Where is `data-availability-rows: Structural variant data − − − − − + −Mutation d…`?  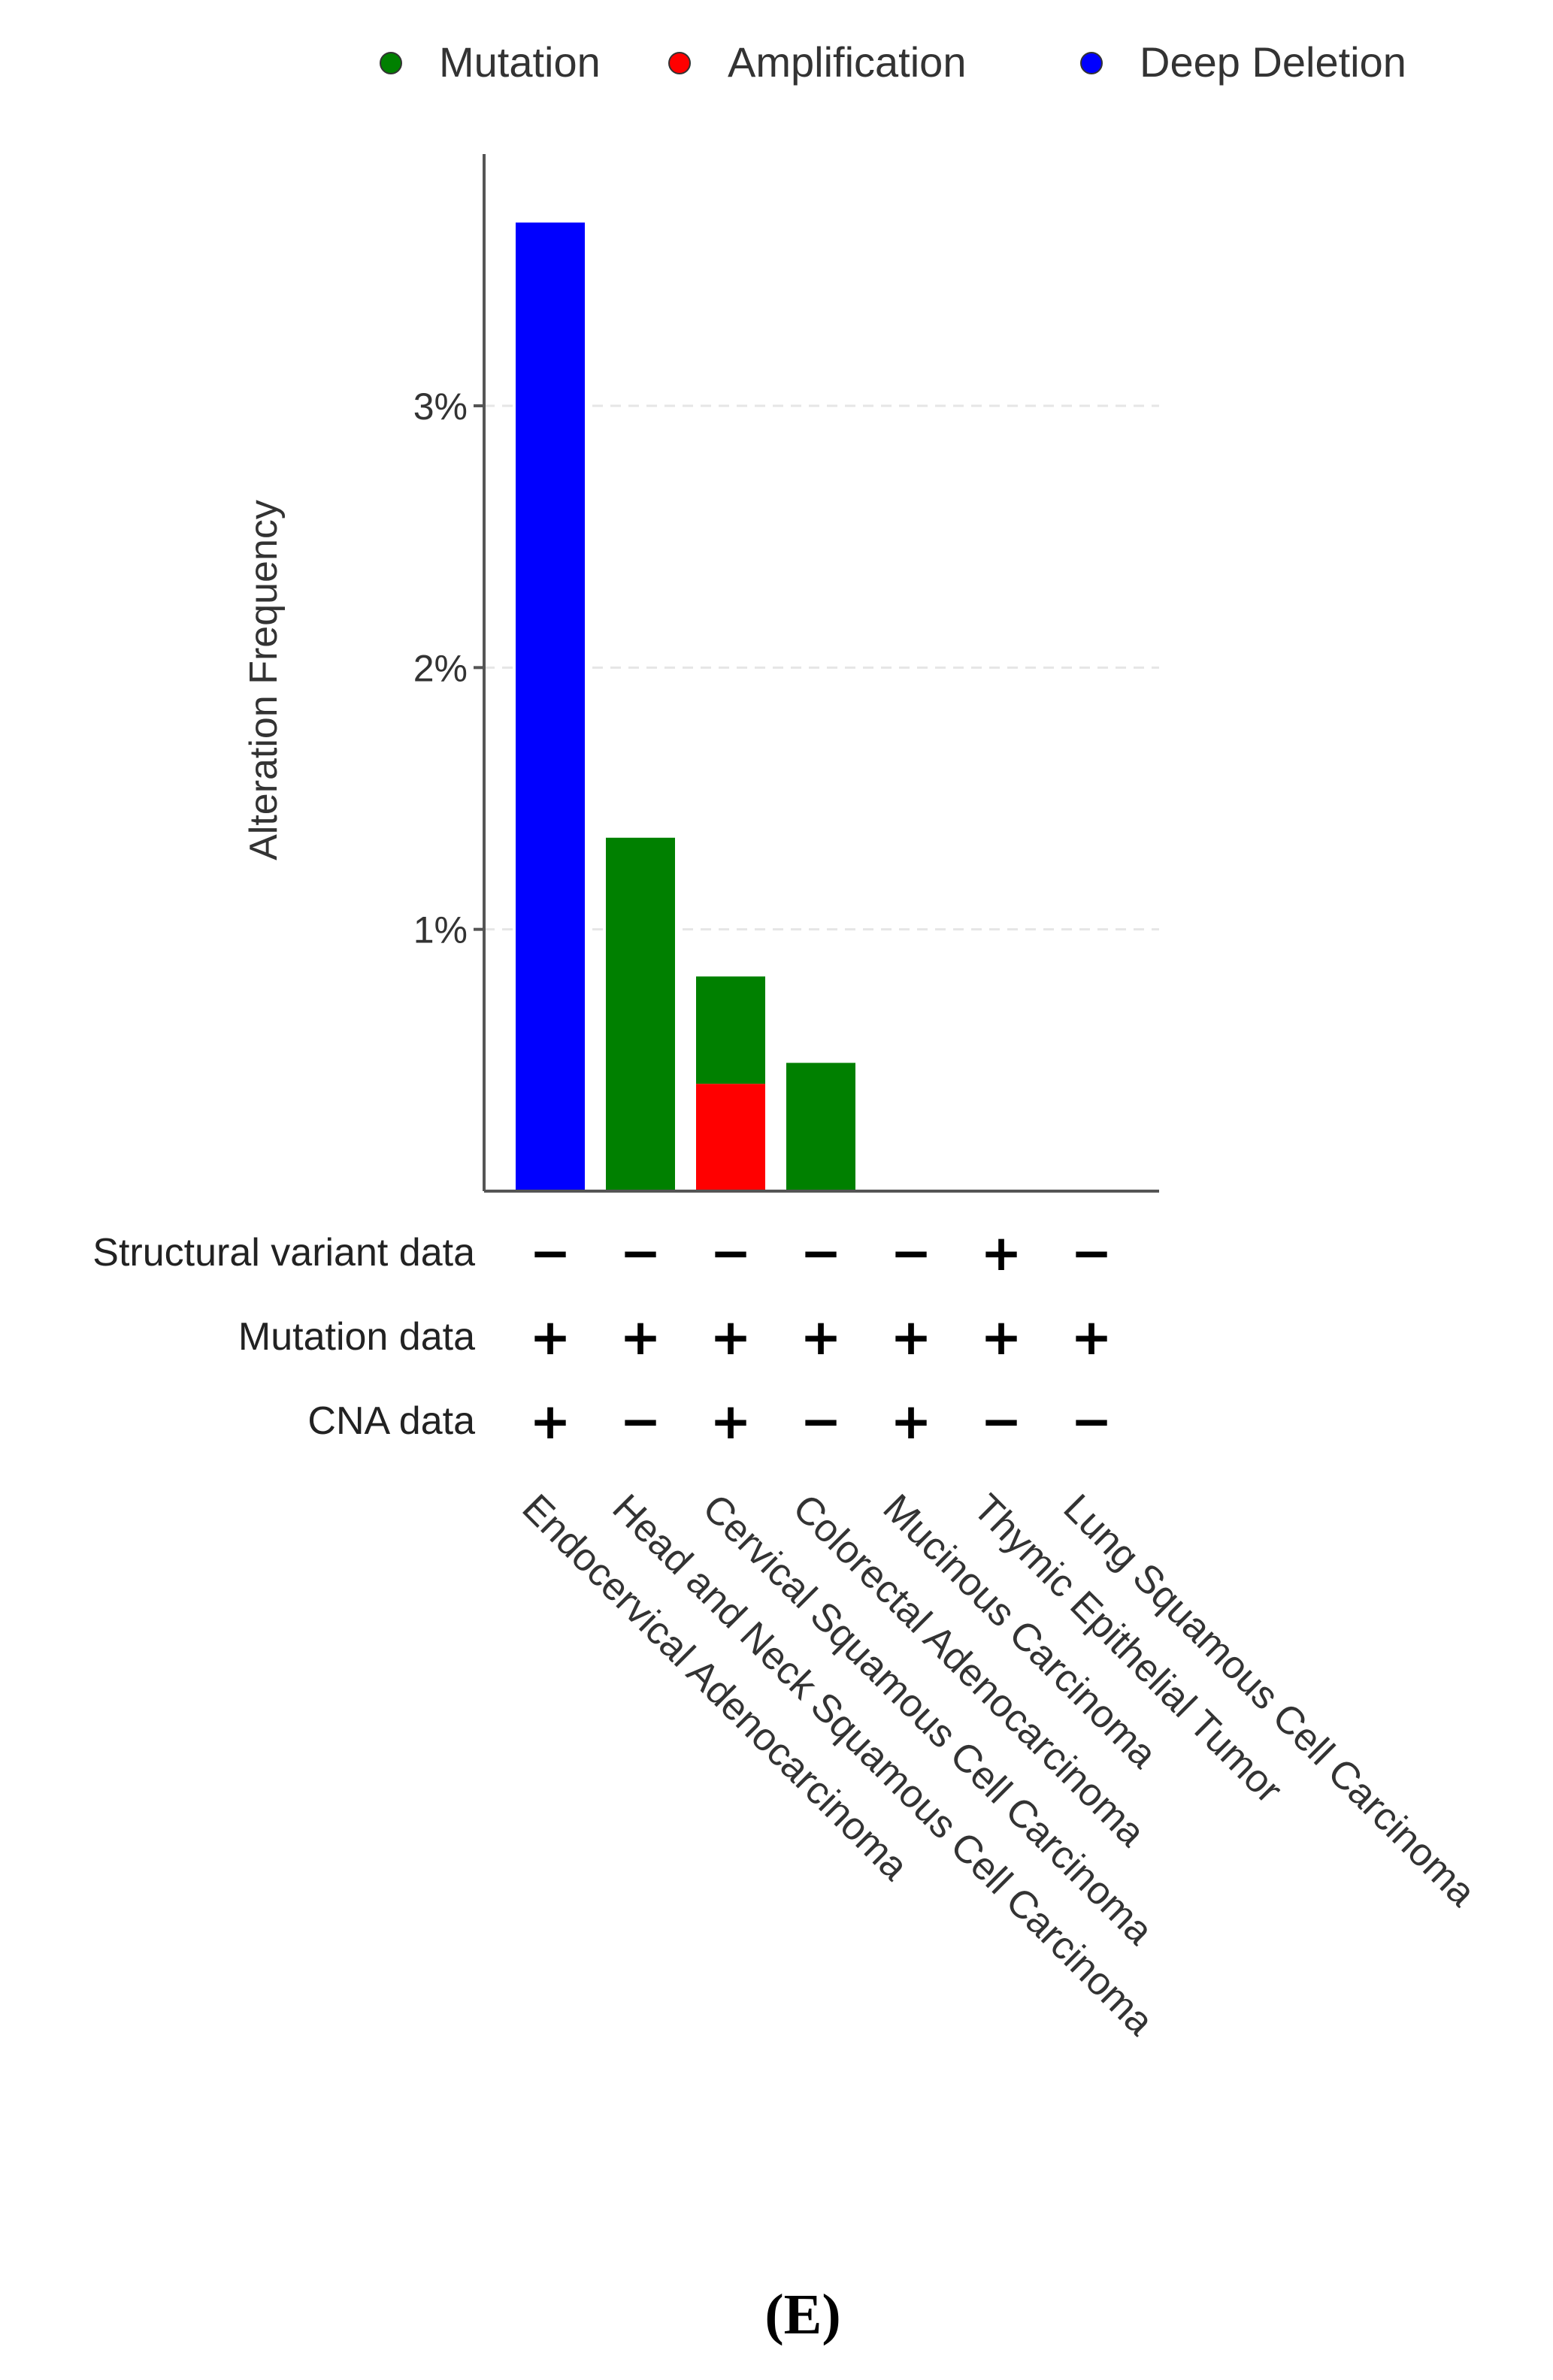
data-availability-rows: Structural variant data − − − − − + −Mutation d… is located at coordinates (602, 1337).